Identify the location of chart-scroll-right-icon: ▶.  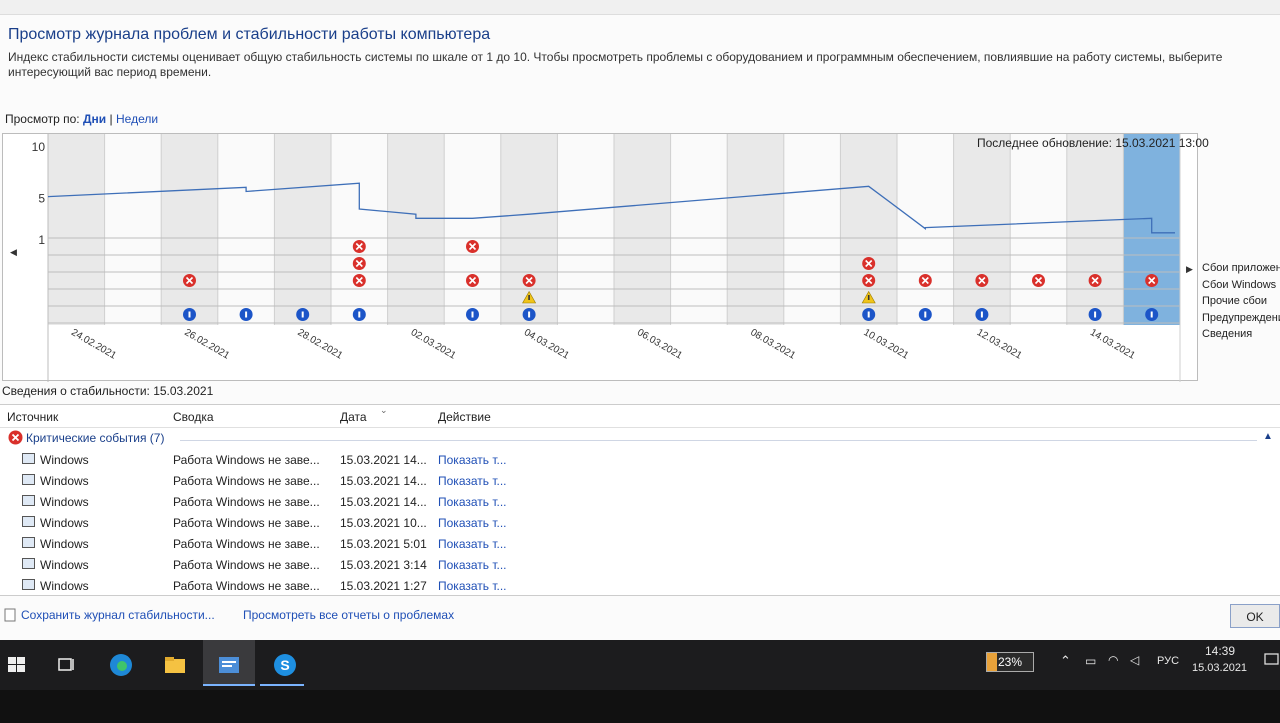
(1189, 269).